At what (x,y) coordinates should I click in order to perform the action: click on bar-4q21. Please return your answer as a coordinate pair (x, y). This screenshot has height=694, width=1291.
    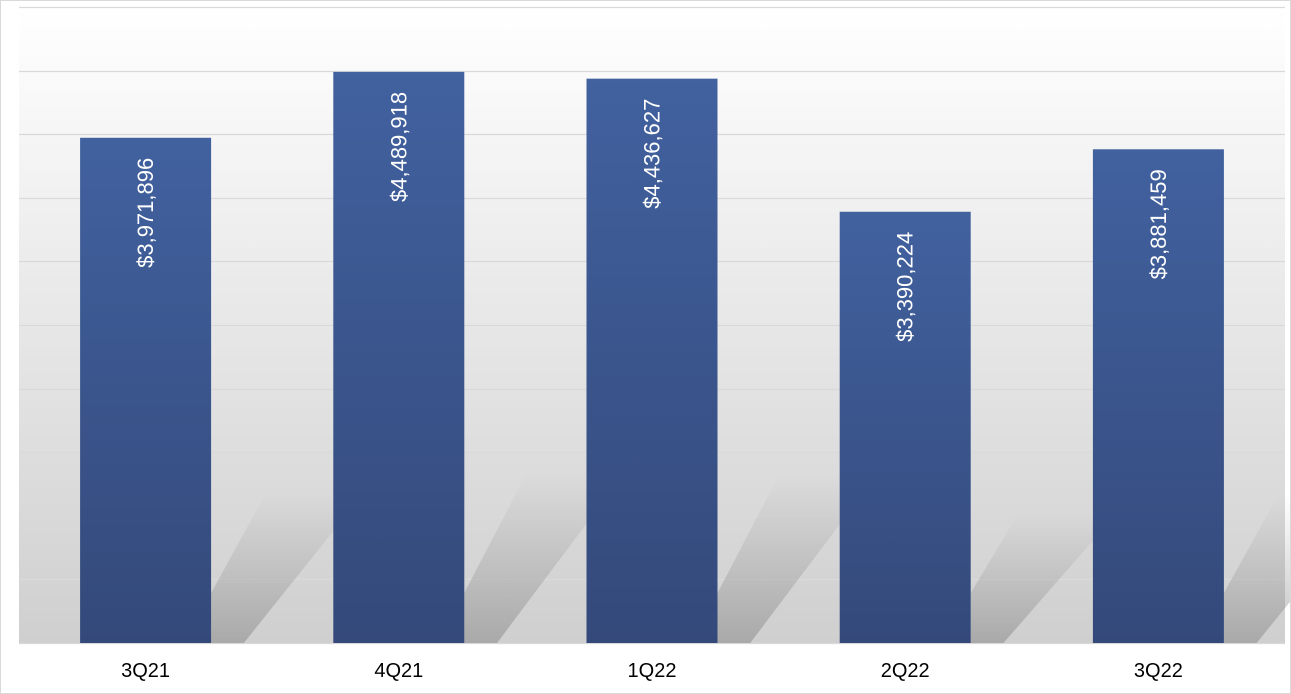
    Looking at the image, I should click on (399, 357).